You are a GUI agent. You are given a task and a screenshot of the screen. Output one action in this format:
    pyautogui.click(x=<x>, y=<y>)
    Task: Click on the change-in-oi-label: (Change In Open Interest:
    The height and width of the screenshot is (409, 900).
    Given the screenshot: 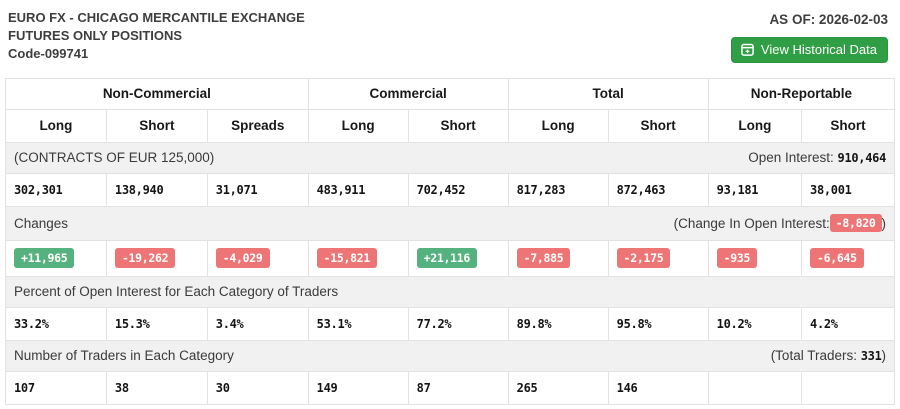 What is the action you would take?
    pyautogui.click(x=751, y=223)
    